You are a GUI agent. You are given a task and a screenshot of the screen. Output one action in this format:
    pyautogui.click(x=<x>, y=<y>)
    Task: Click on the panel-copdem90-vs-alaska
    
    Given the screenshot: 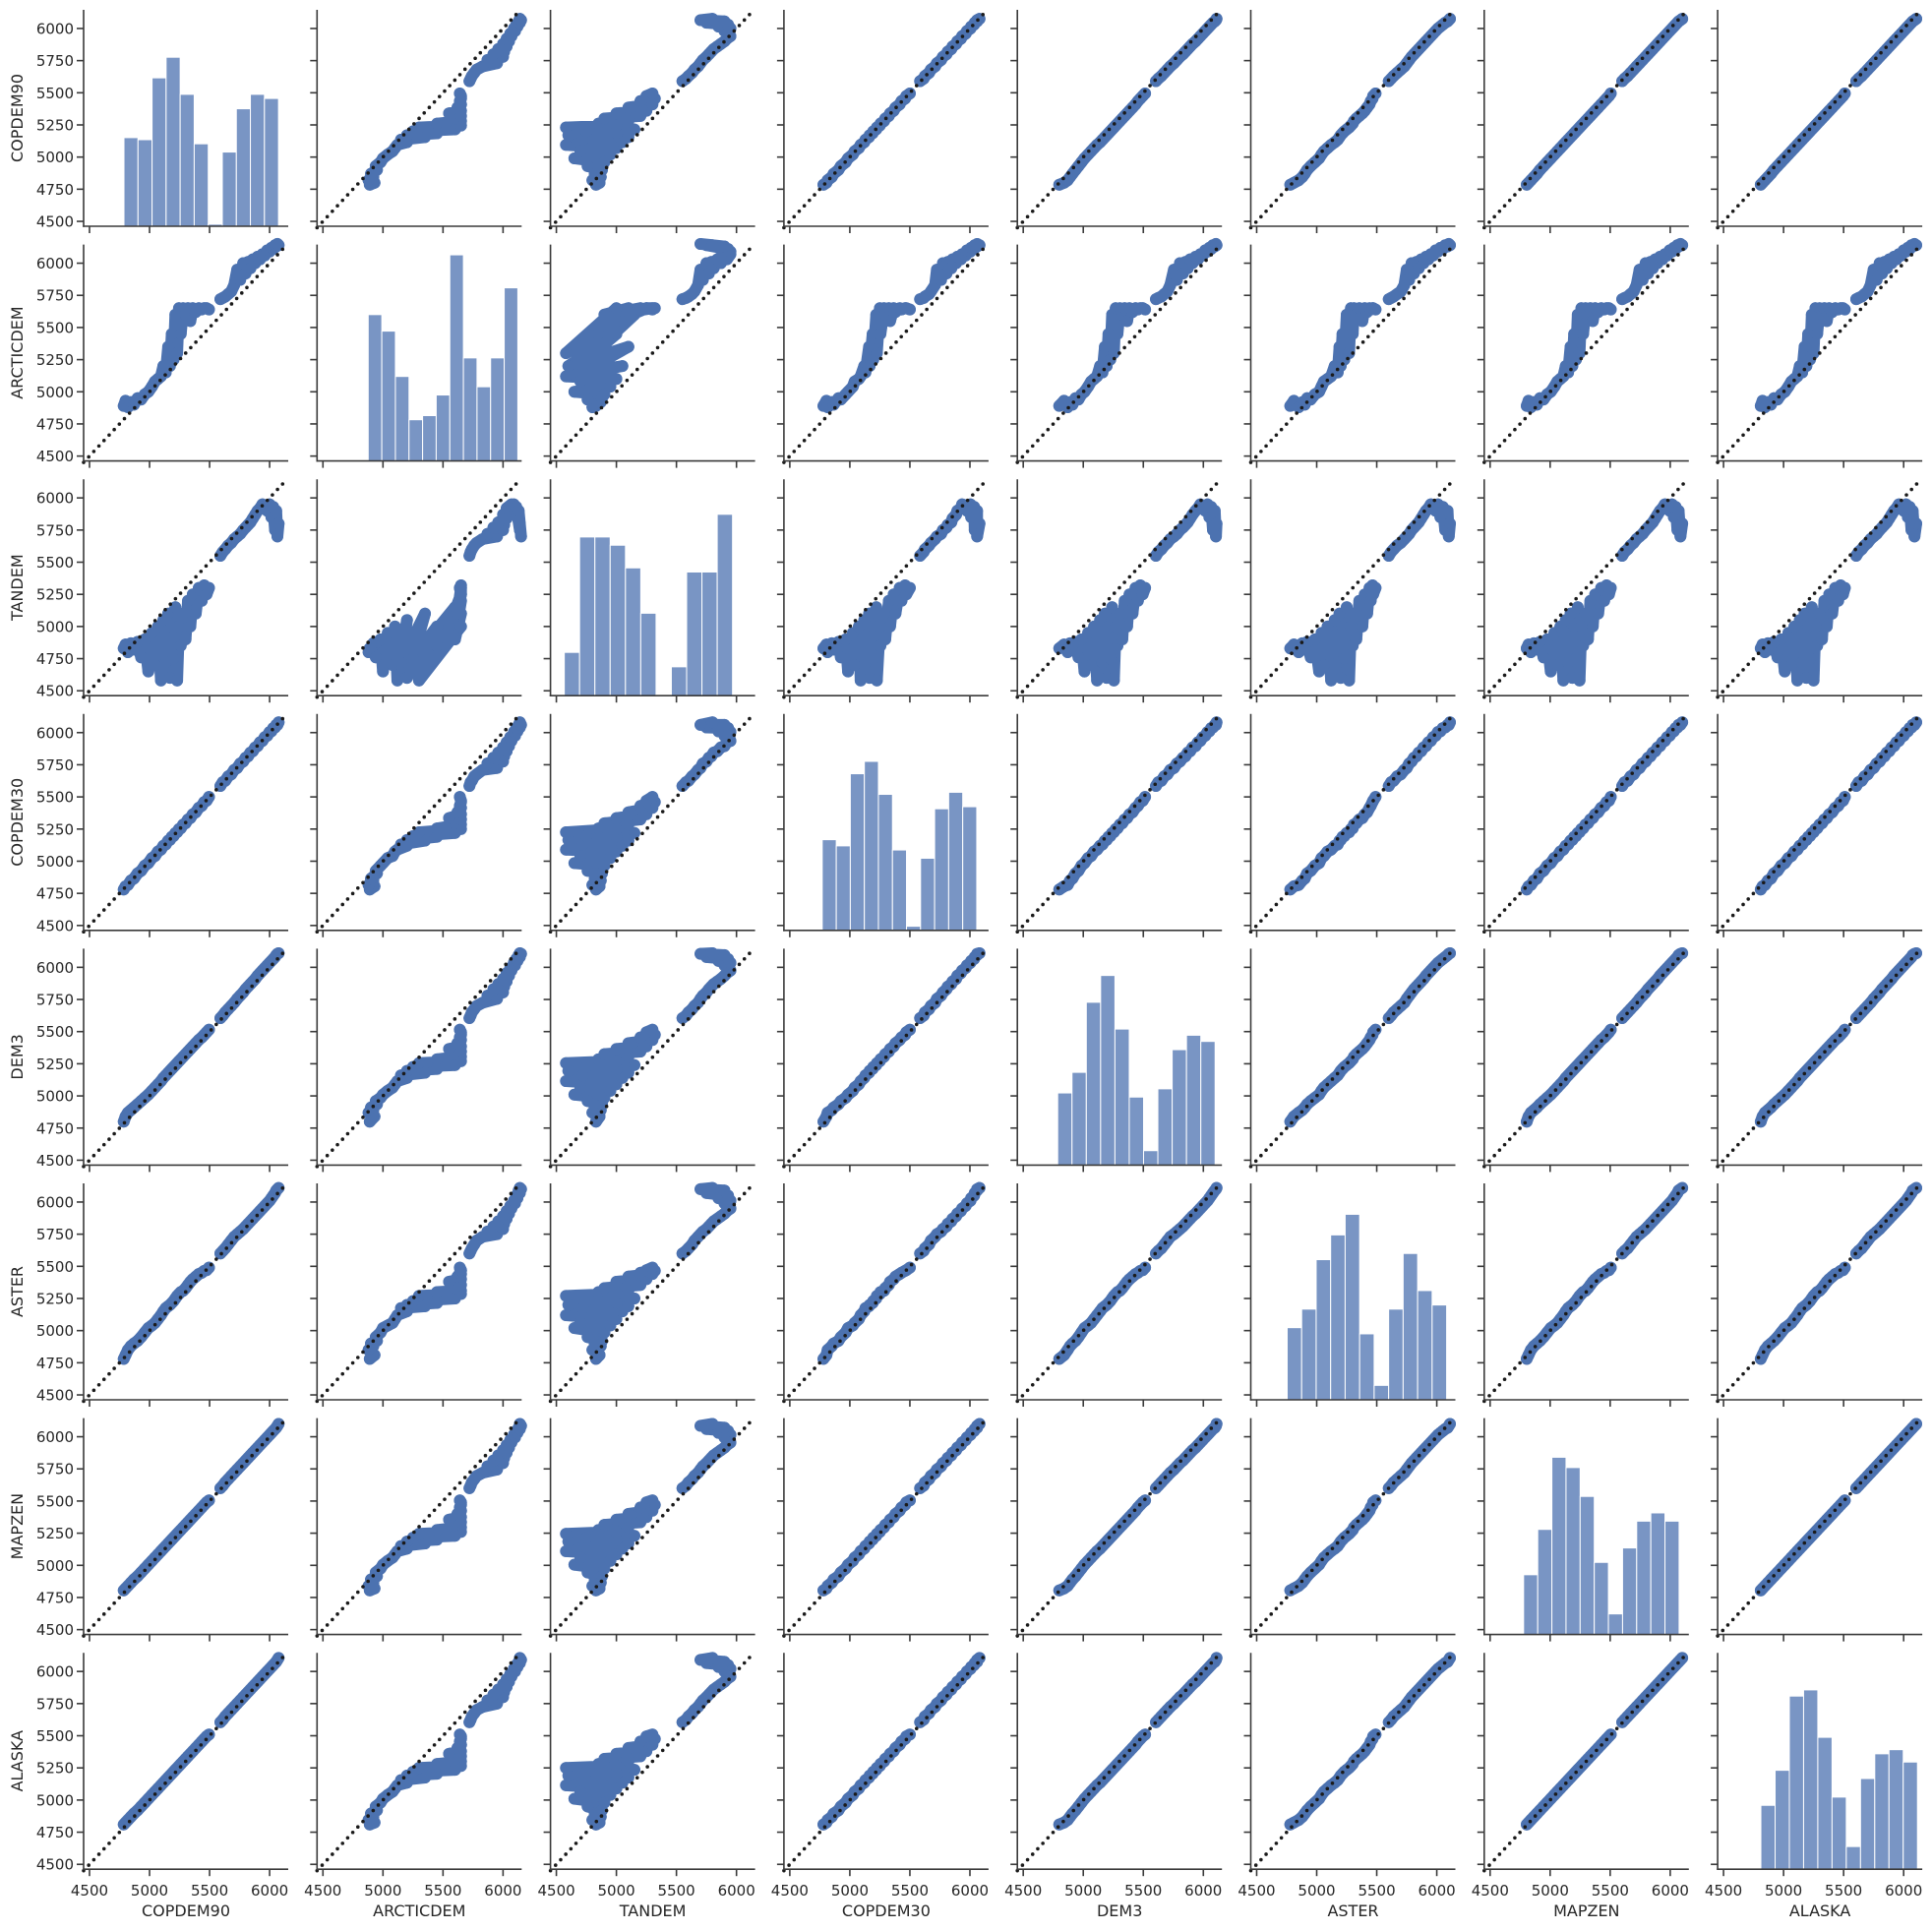 What is the action you would take?
    pyautogui.click(x=1818, y=120)
    